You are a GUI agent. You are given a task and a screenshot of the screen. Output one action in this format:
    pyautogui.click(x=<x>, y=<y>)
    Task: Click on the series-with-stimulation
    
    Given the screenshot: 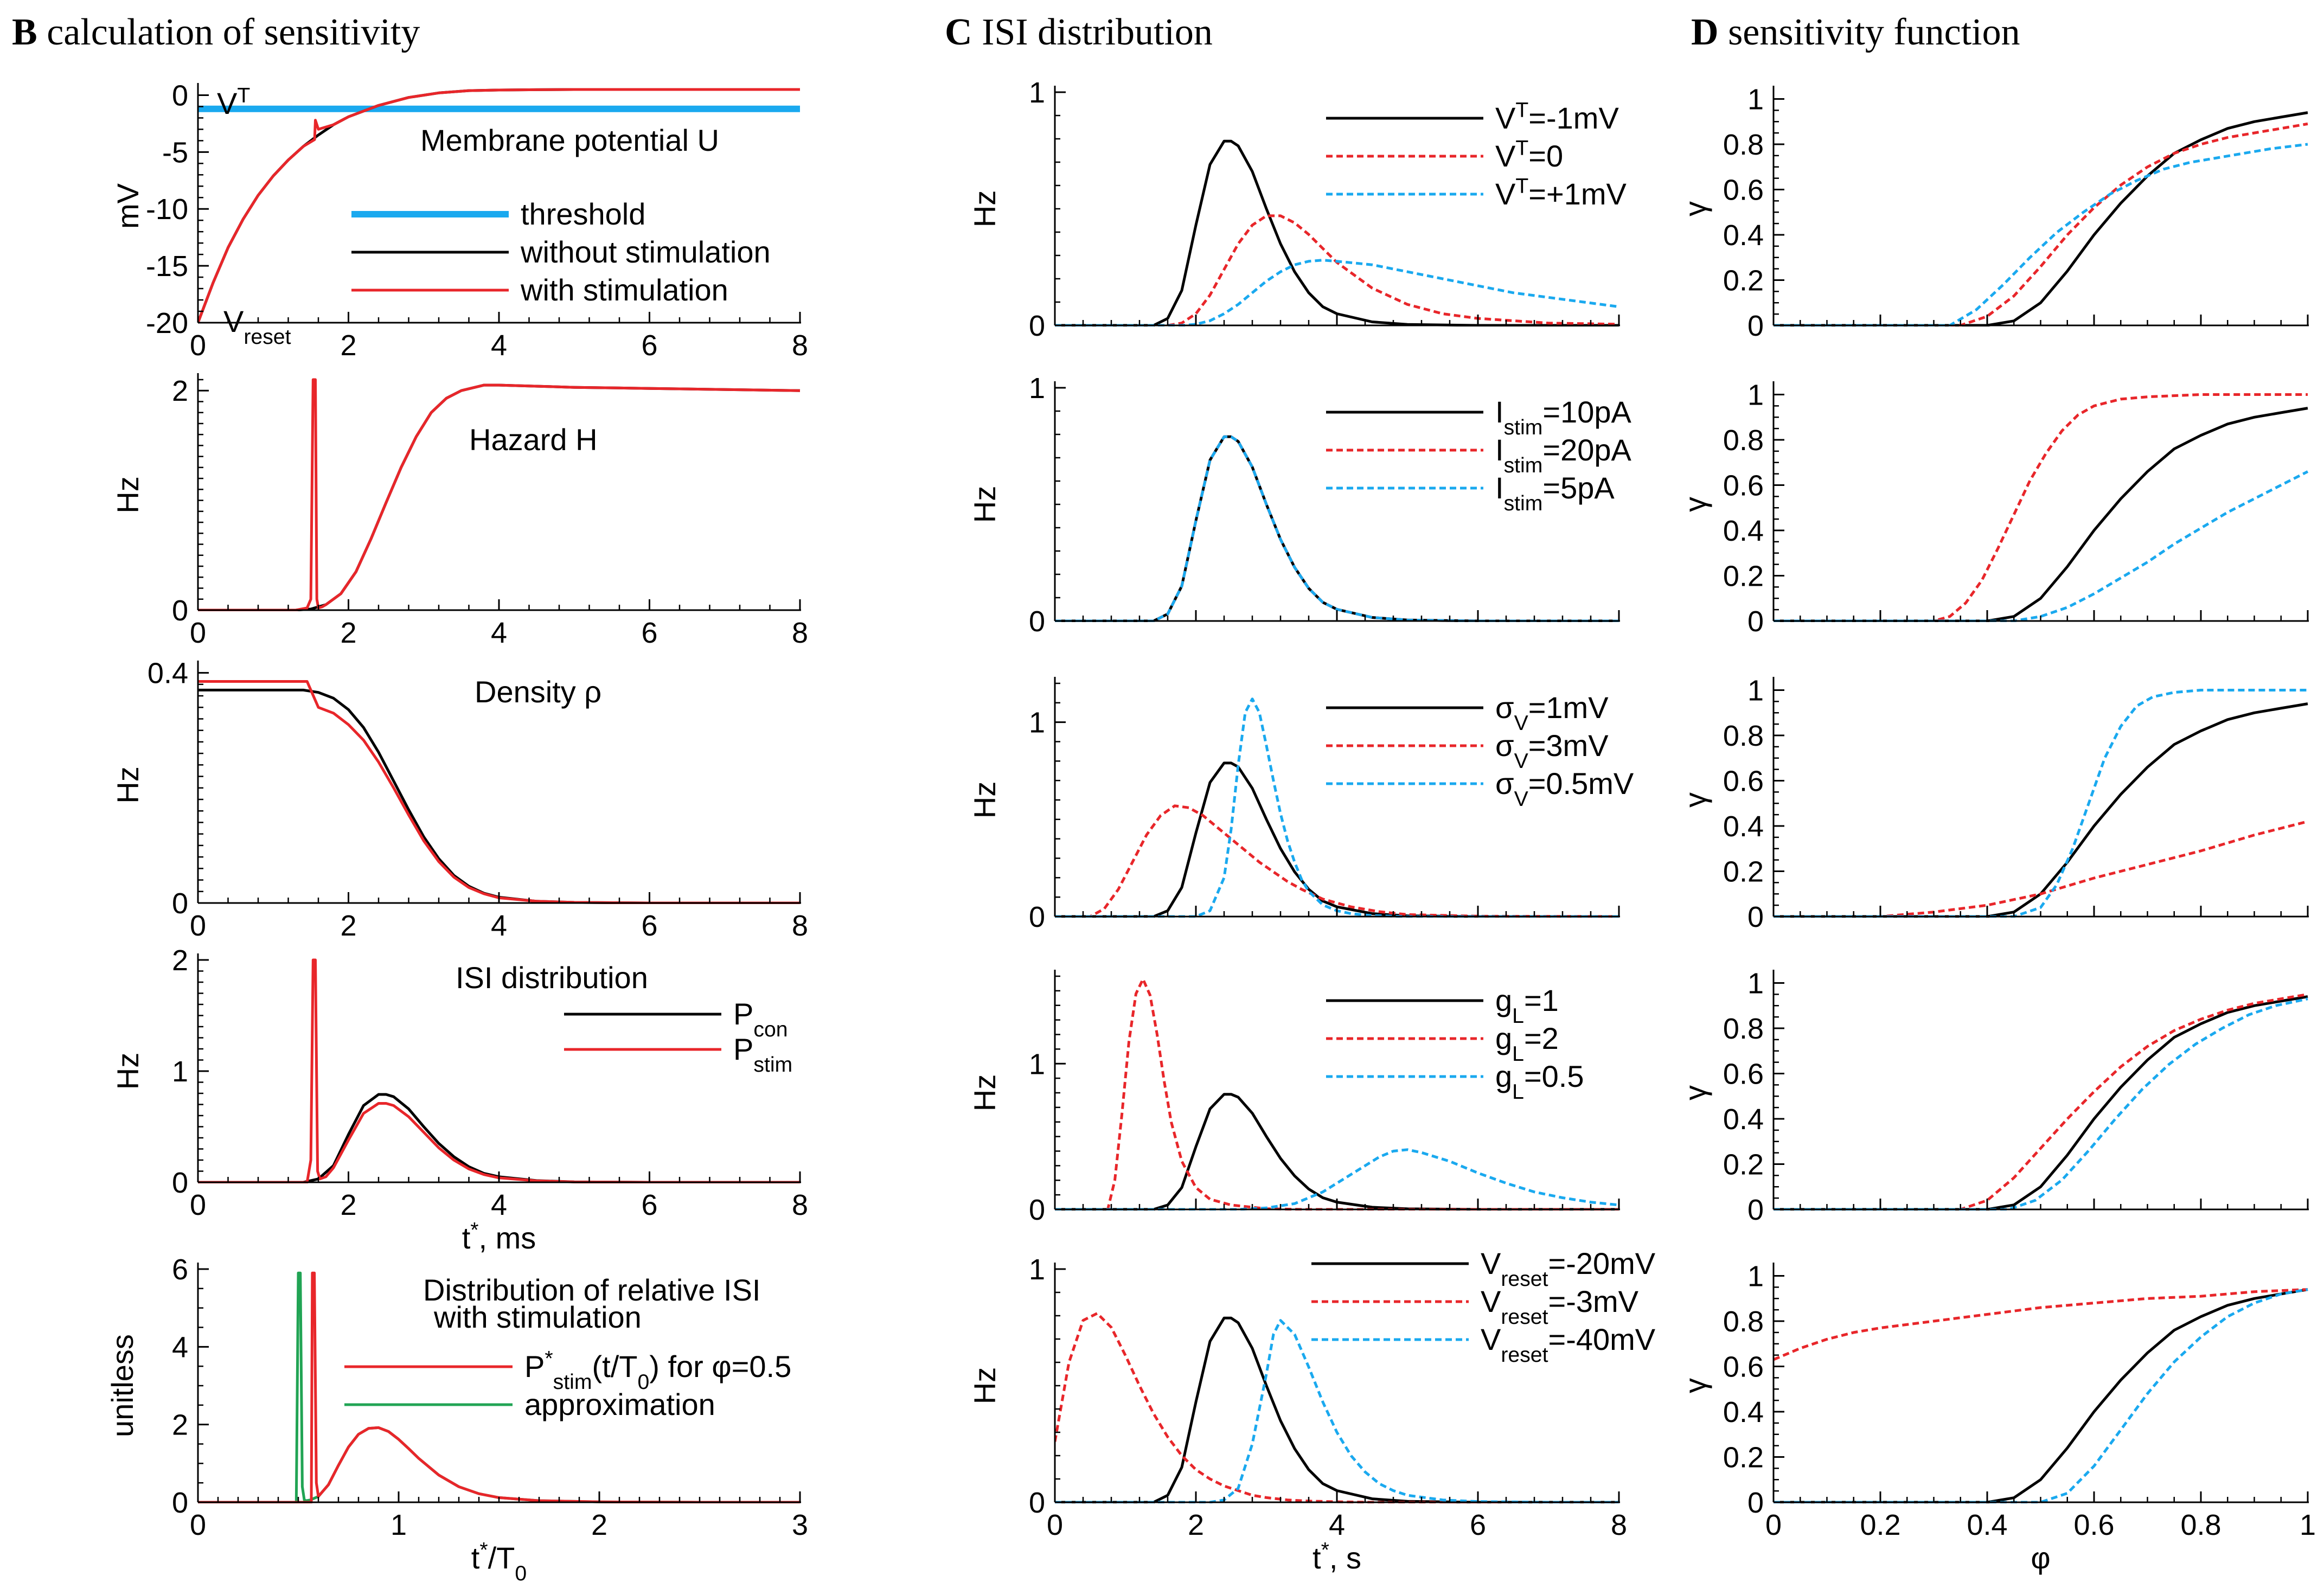 What is the action you would take?
    pyautogui.click(x=499, y=494)
    